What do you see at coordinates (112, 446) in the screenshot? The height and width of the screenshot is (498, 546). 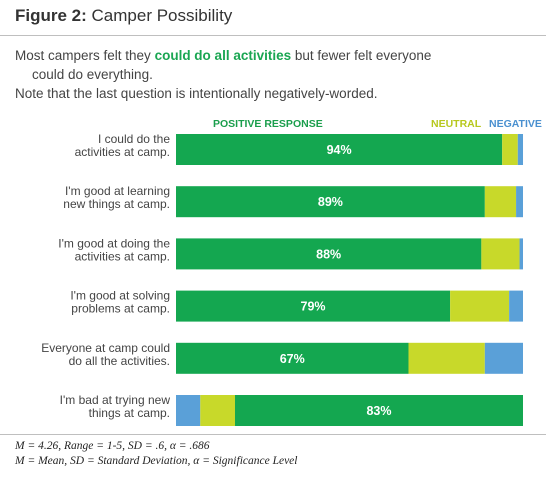 I see `stats-note: M = 4.26, Range = 1-5, SD = .6, α = .686` at bounding box center [112, 446].